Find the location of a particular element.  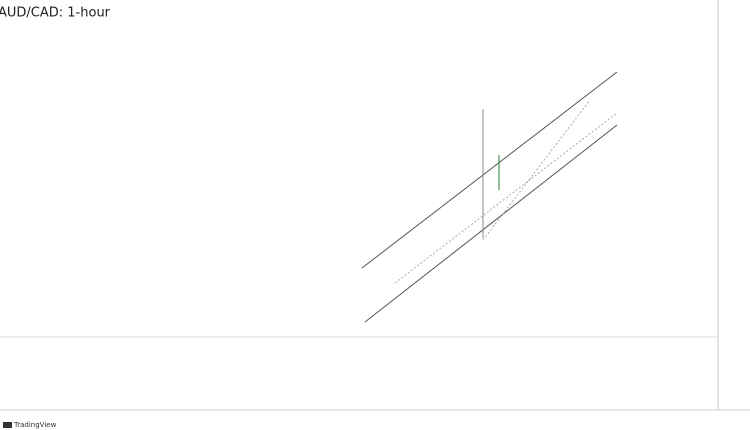

watermark: TradingView is located at coordinates (35, 425).